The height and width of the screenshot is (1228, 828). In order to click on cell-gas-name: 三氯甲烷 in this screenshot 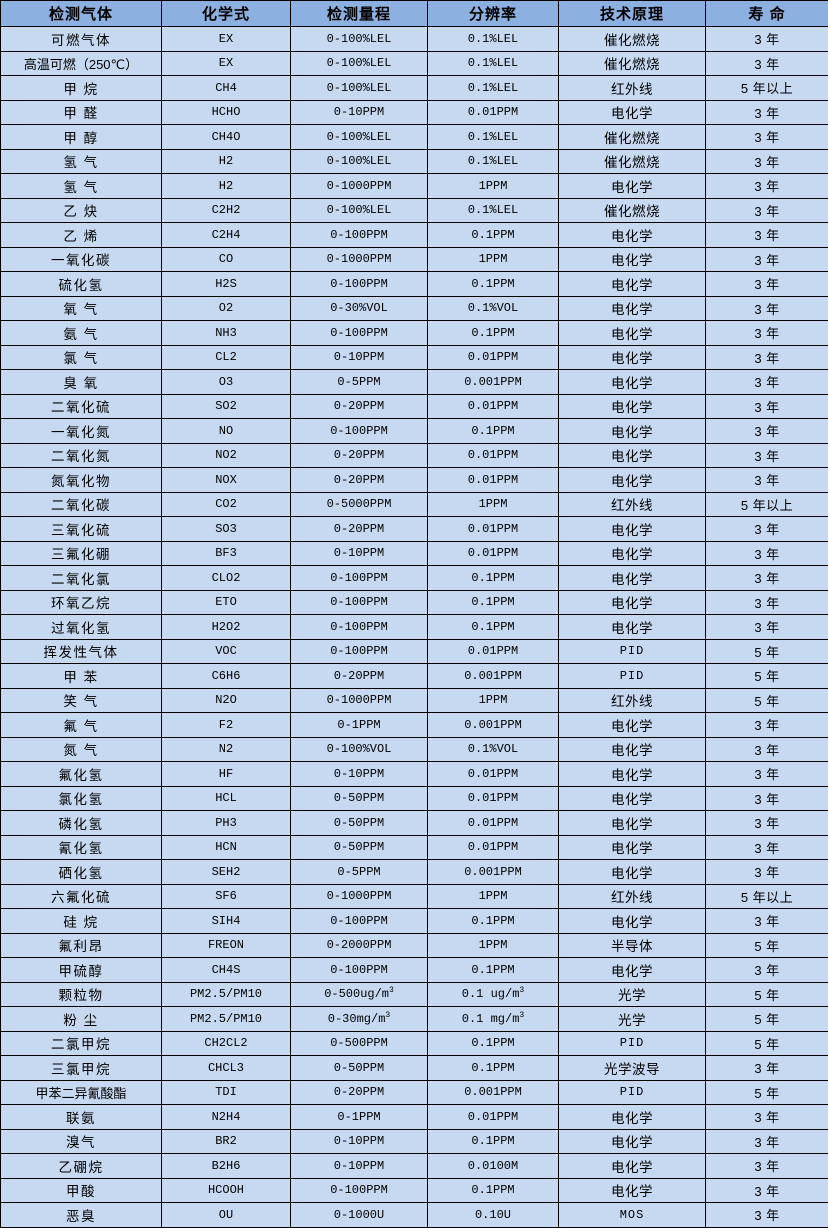, I will do `click(81, 1068)`.